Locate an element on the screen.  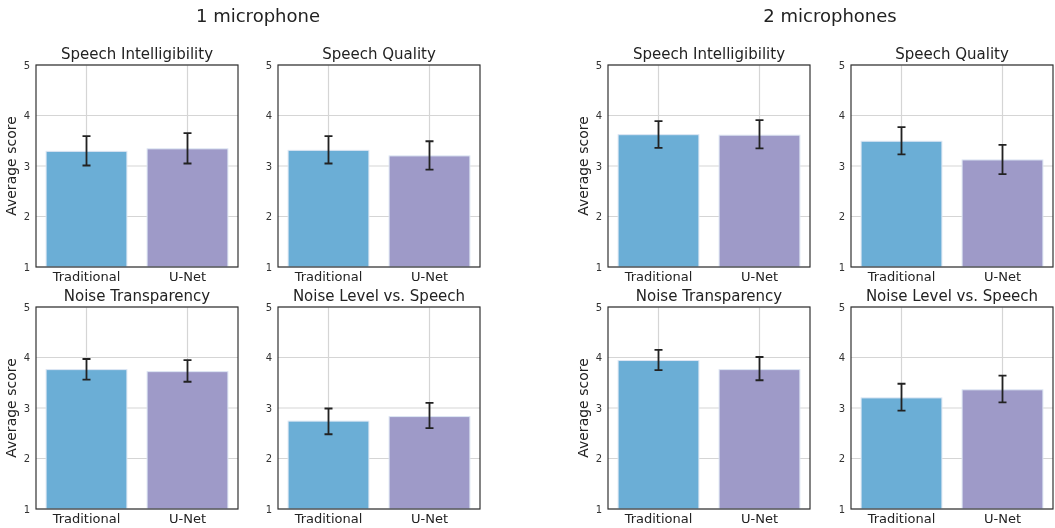
text: 2 microphones is located at coordinates (830, 15).